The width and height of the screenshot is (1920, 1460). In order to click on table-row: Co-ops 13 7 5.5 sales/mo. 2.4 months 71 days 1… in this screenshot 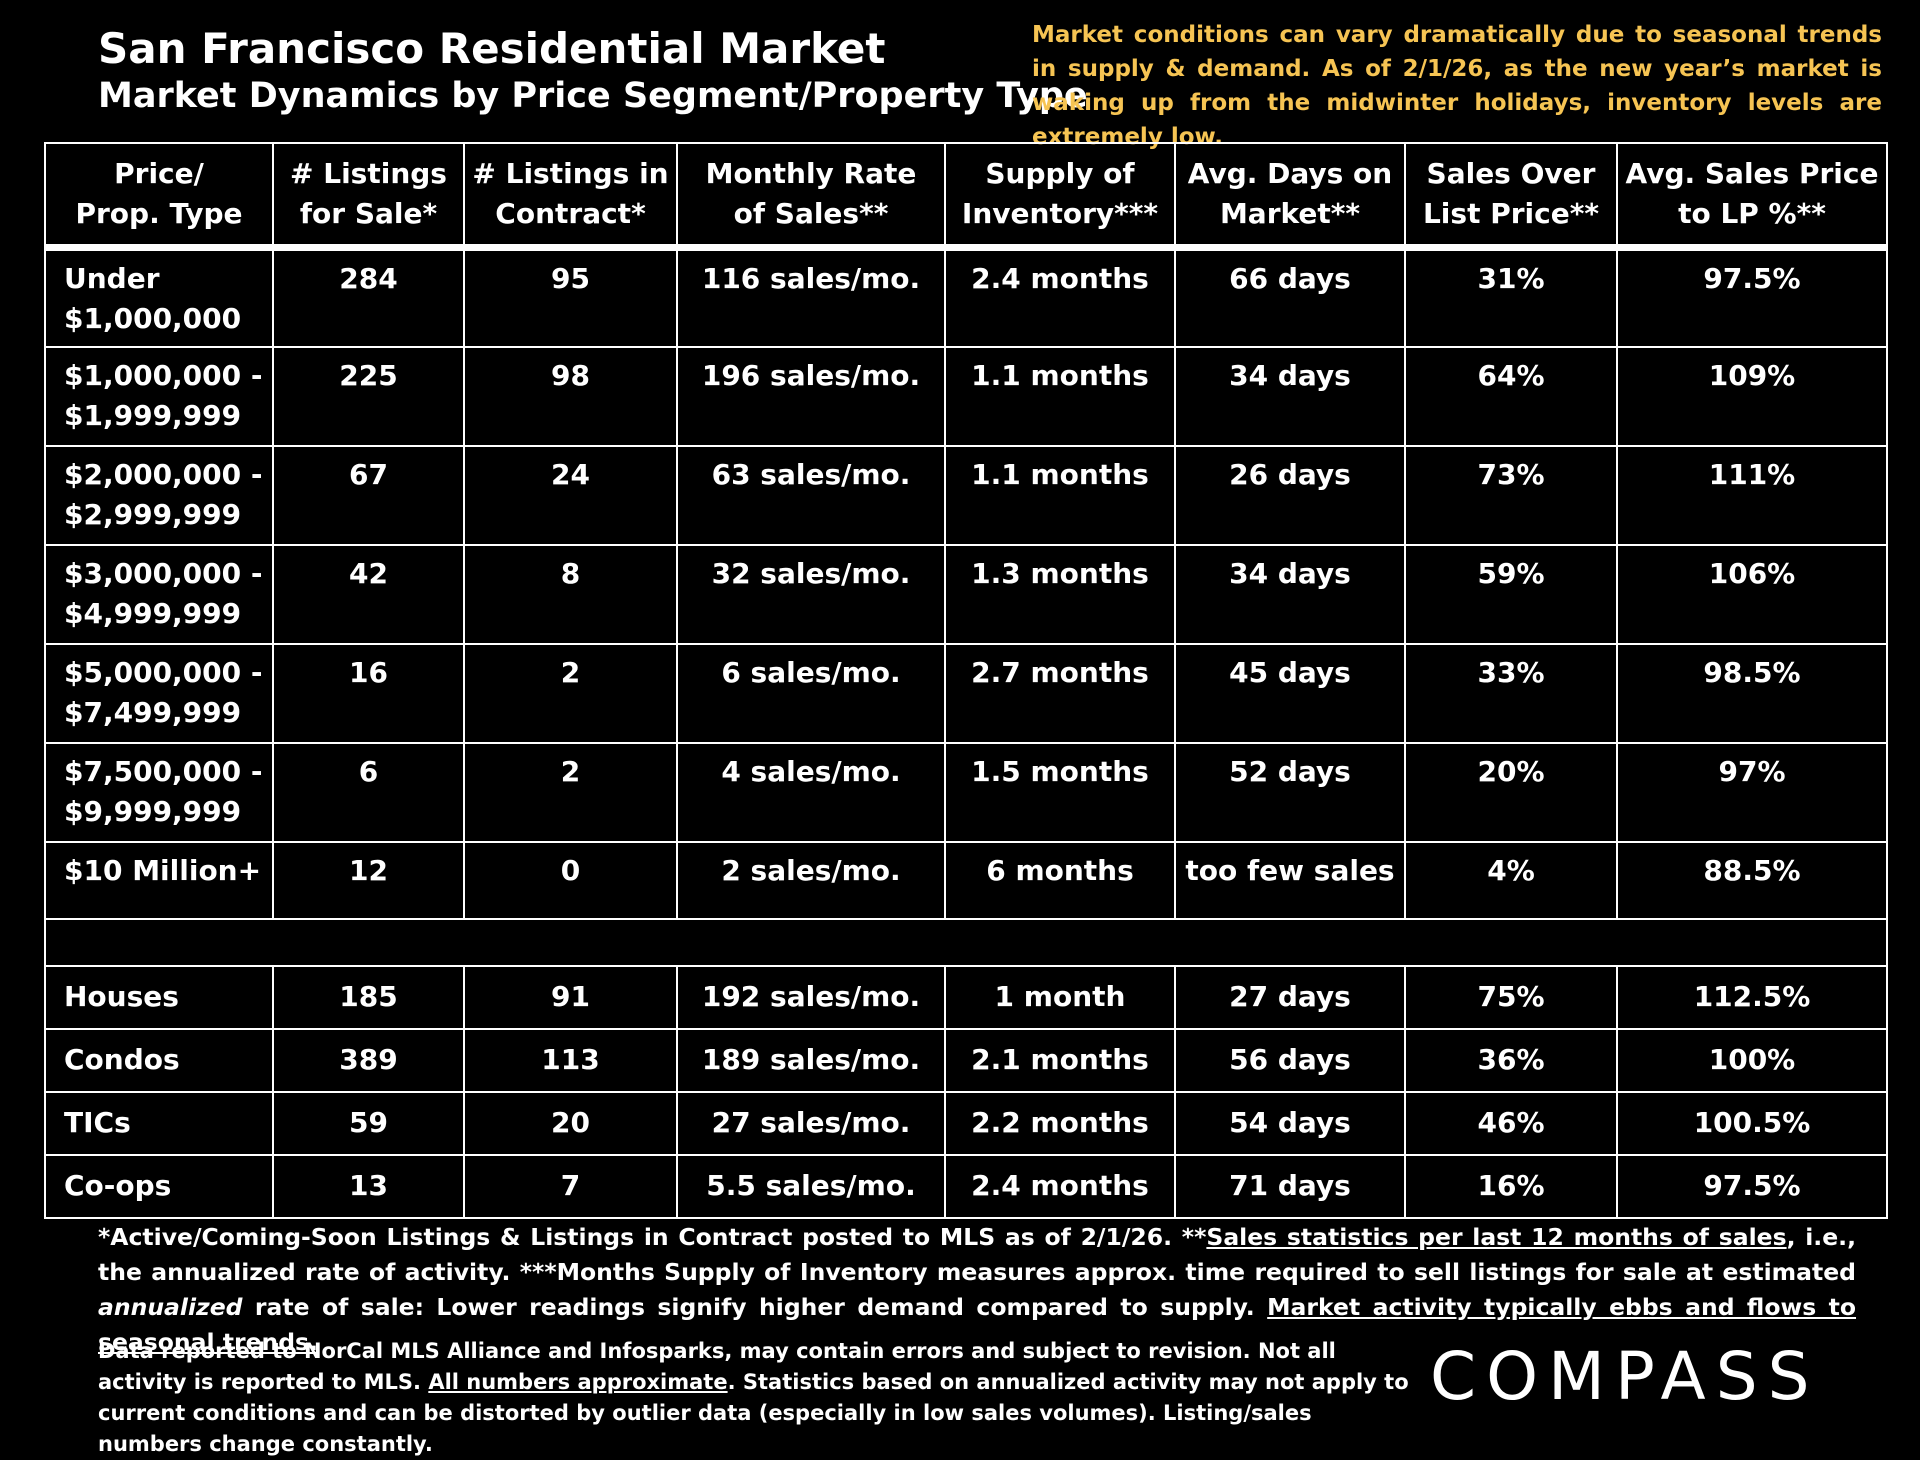, I will do `click(966, 1186)`.